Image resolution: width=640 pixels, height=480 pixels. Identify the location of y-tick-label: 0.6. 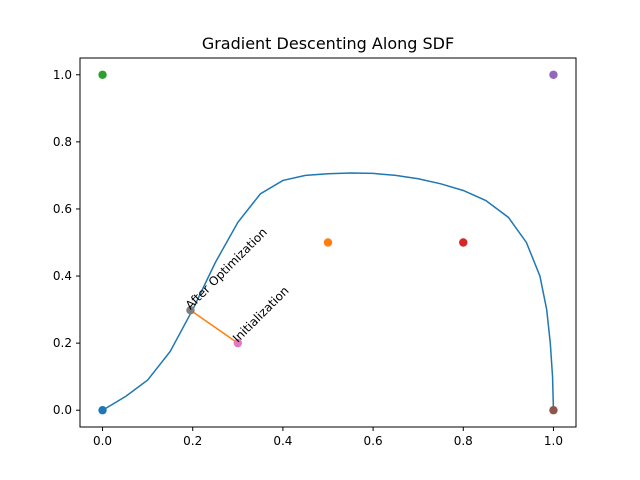
(62, 209).